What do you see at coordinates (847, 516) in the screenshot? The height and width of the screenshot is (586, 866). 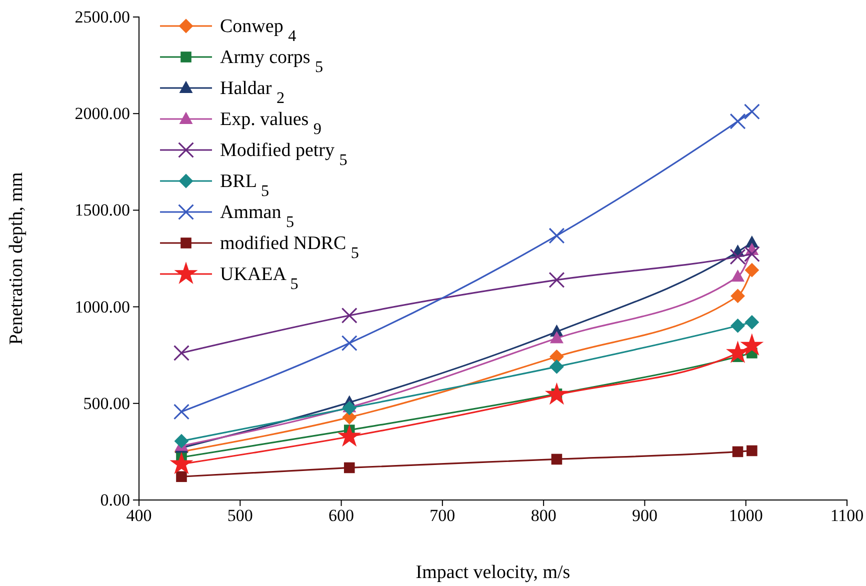 I see `x-tick-label: 1100` at bounding box center [847, 516].